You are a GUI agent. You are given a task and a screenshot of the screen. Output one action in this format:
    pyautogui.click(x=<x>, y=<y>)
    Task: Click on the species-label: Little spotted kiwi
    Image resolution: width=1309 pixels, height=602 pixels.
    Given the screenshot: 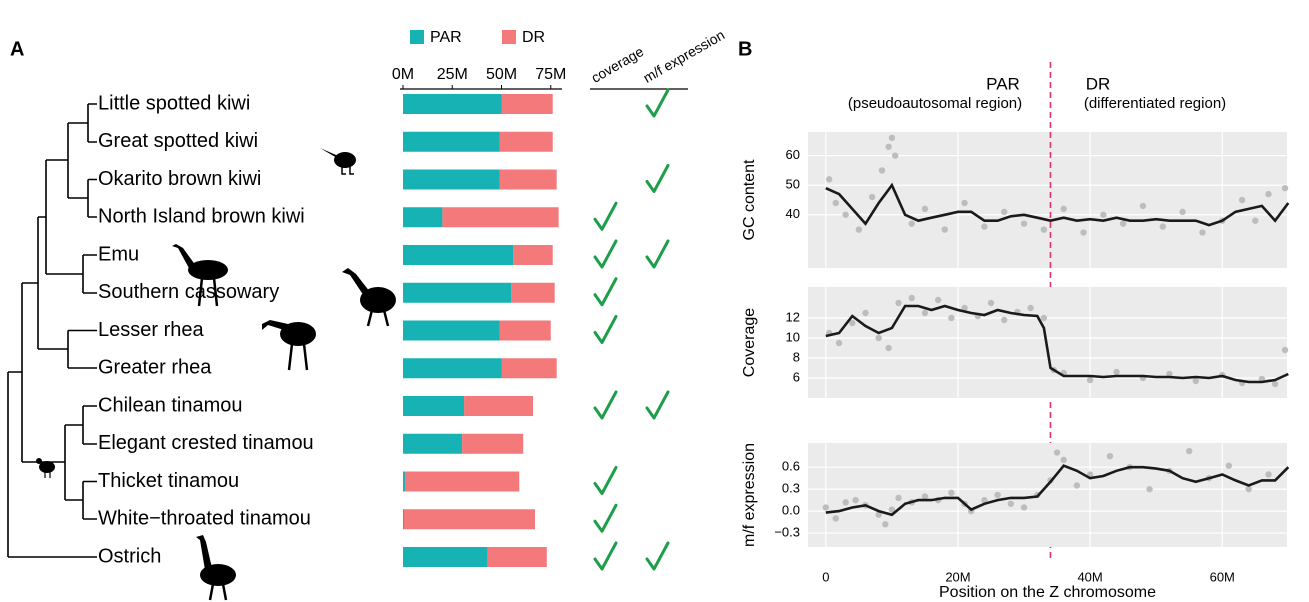 What is the action you would take?
    pyautogui.click(x=174, y=103)
    